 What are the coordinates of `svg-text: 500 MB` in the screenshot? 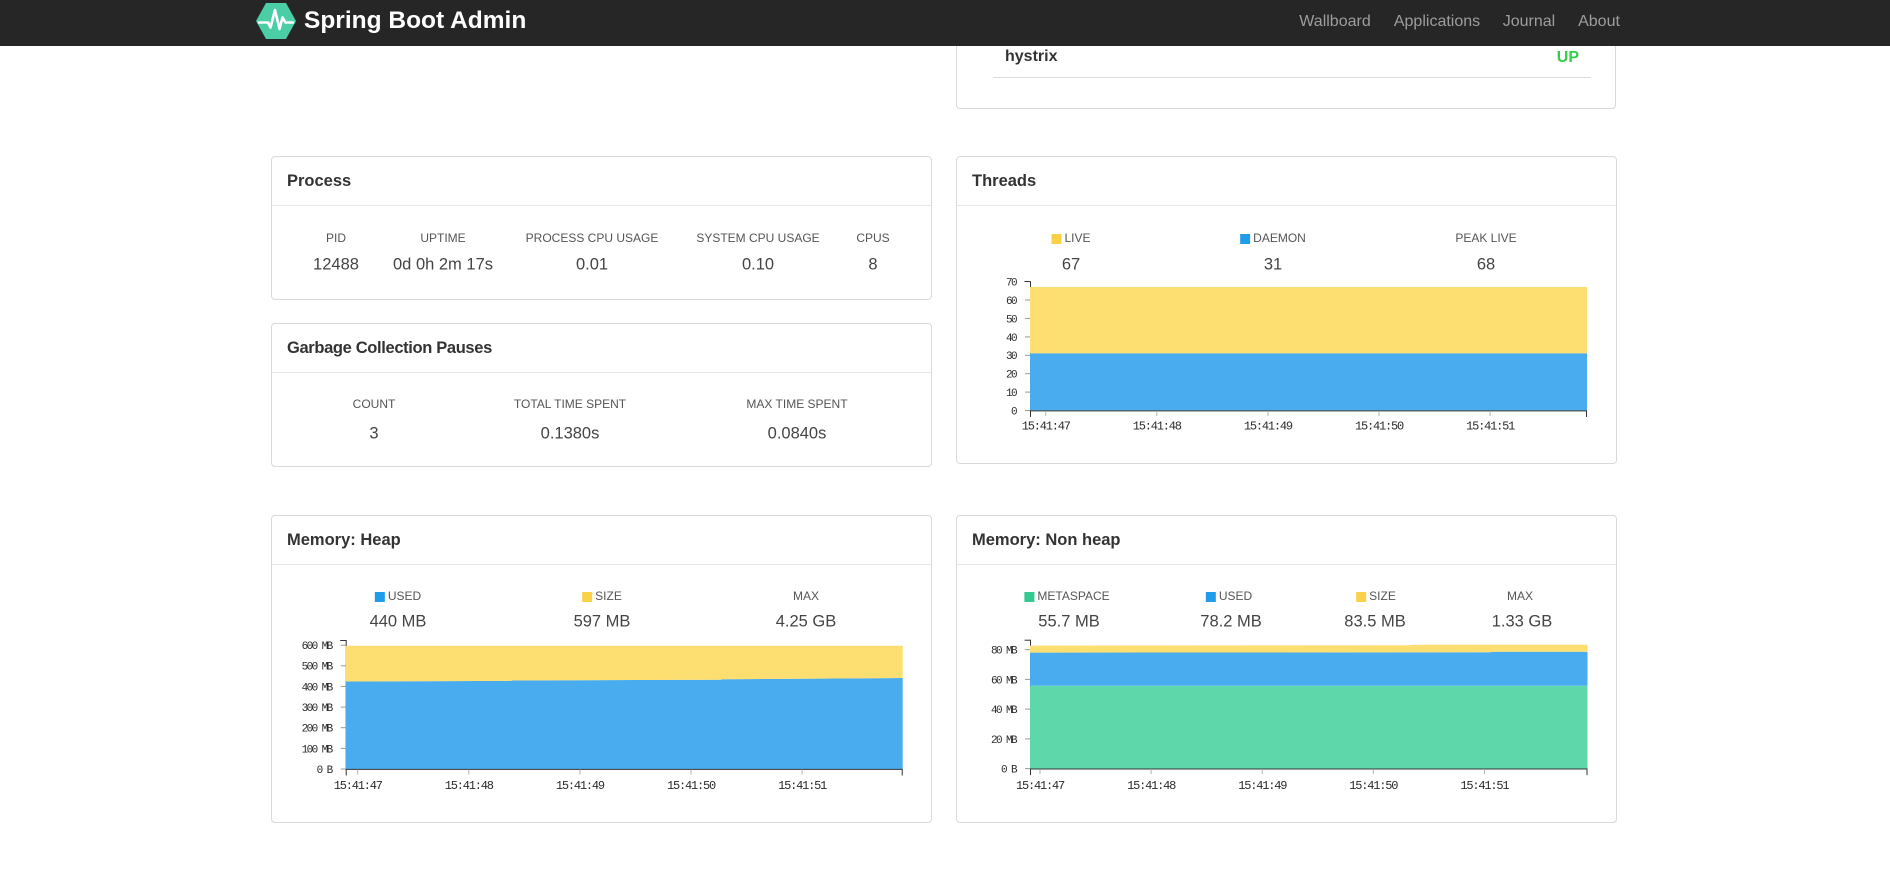 It's located at (318, 668).